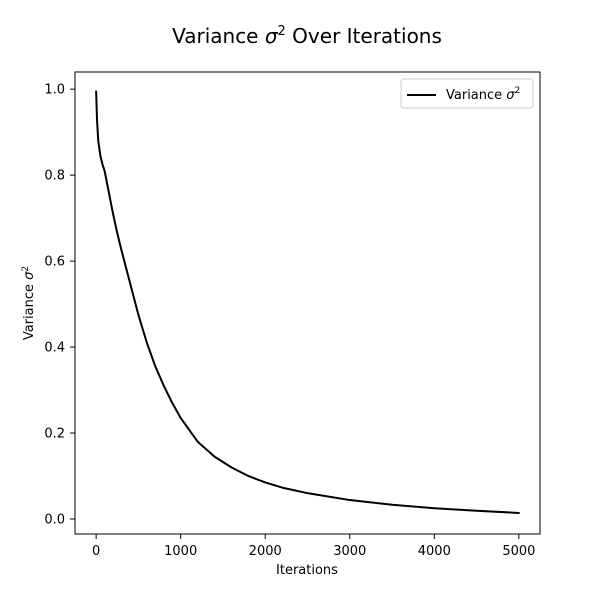 This screenshot has height=600, width=600. I want to click on y-axis-label: Variance σ2, so click(29, 303).